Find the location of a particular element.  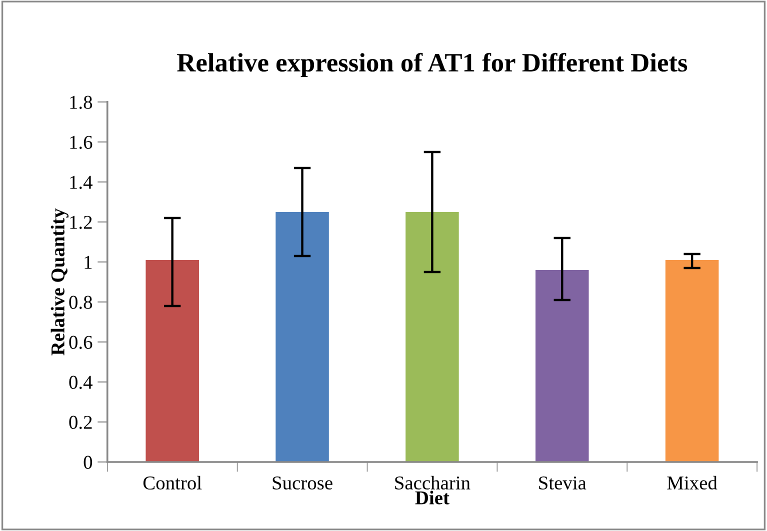

x-axis-title: Diet is located at coordinates (432, 497).